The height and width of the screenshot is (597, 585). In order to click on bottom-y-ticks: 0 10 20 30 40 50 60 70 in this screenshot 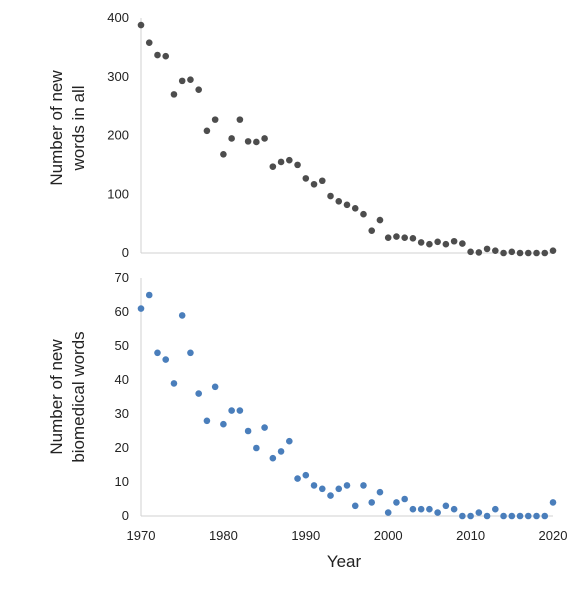, I will do `click(122, 396)`.